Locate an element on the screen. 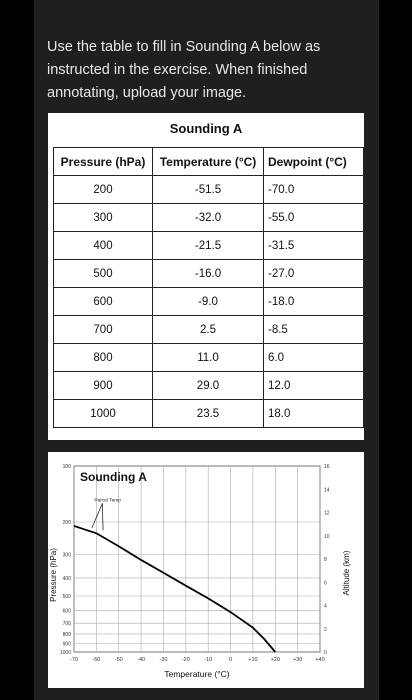 Image resolution: width=412 pixels, height=700 pixels. cell-pressure: 800 is located at coordinates (103, 357).